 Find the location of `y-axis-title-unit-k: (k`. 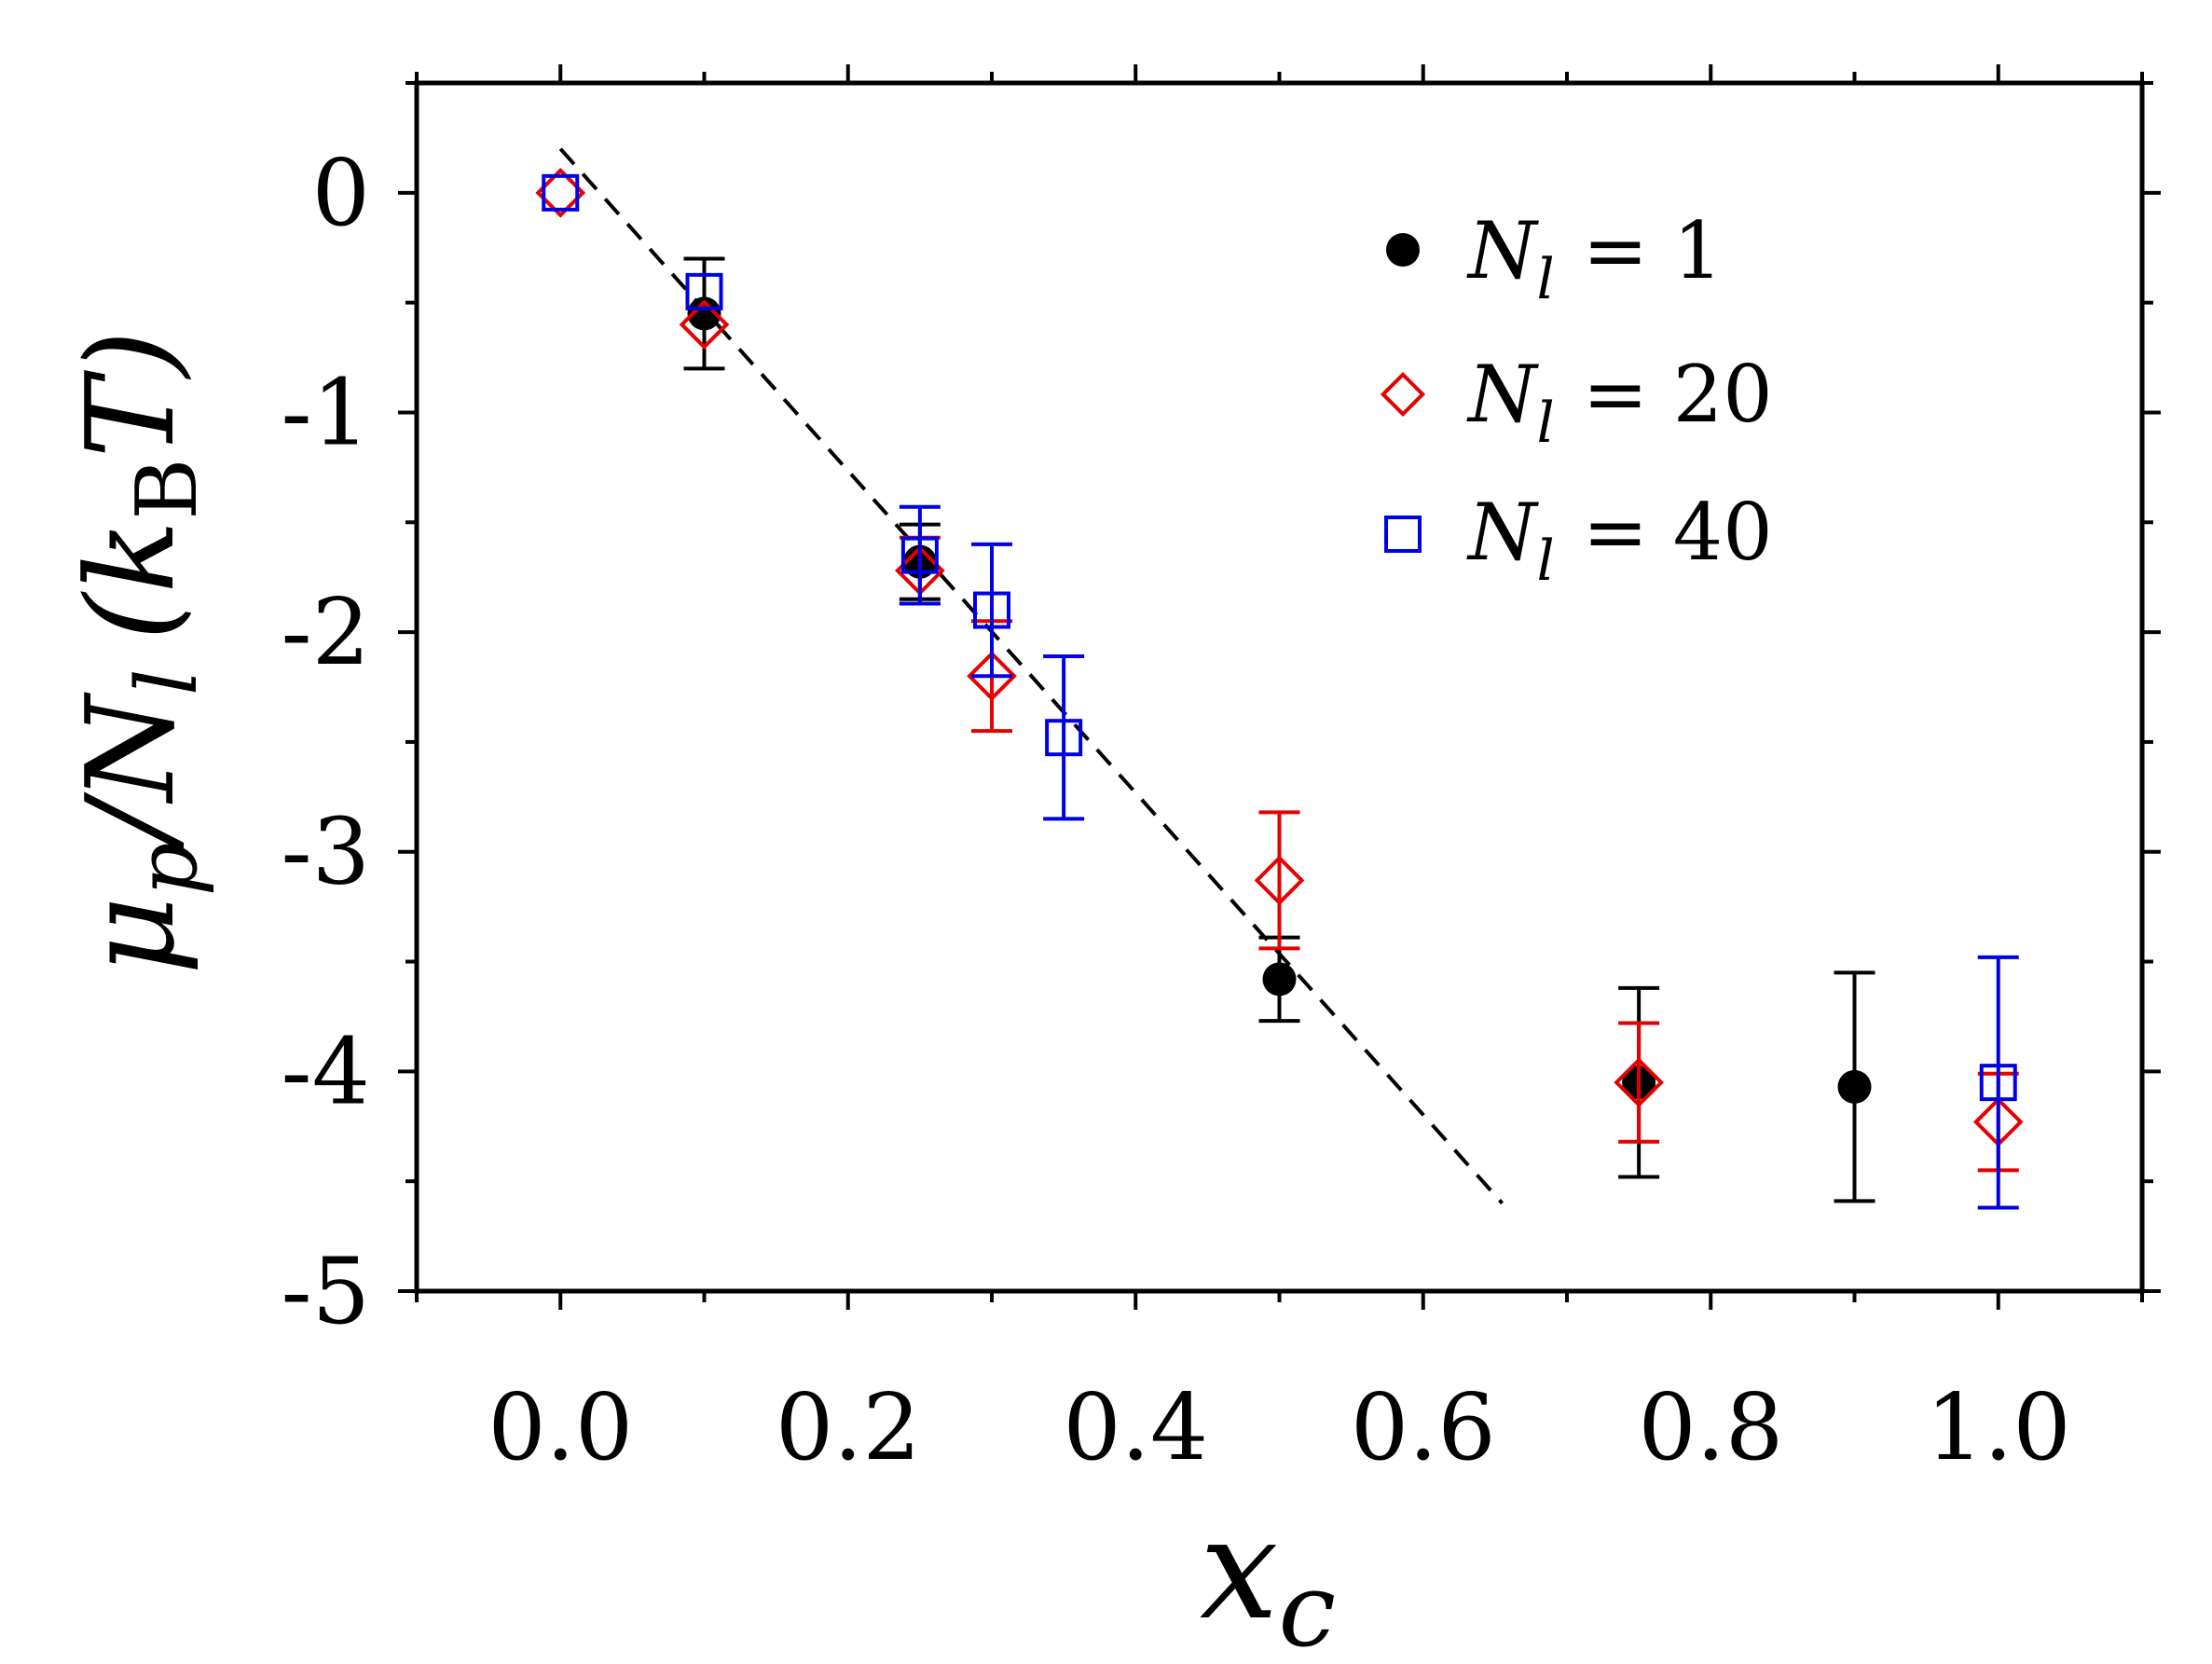

y-axis-title-unit-k: (k is located at coordinates (130, 580).